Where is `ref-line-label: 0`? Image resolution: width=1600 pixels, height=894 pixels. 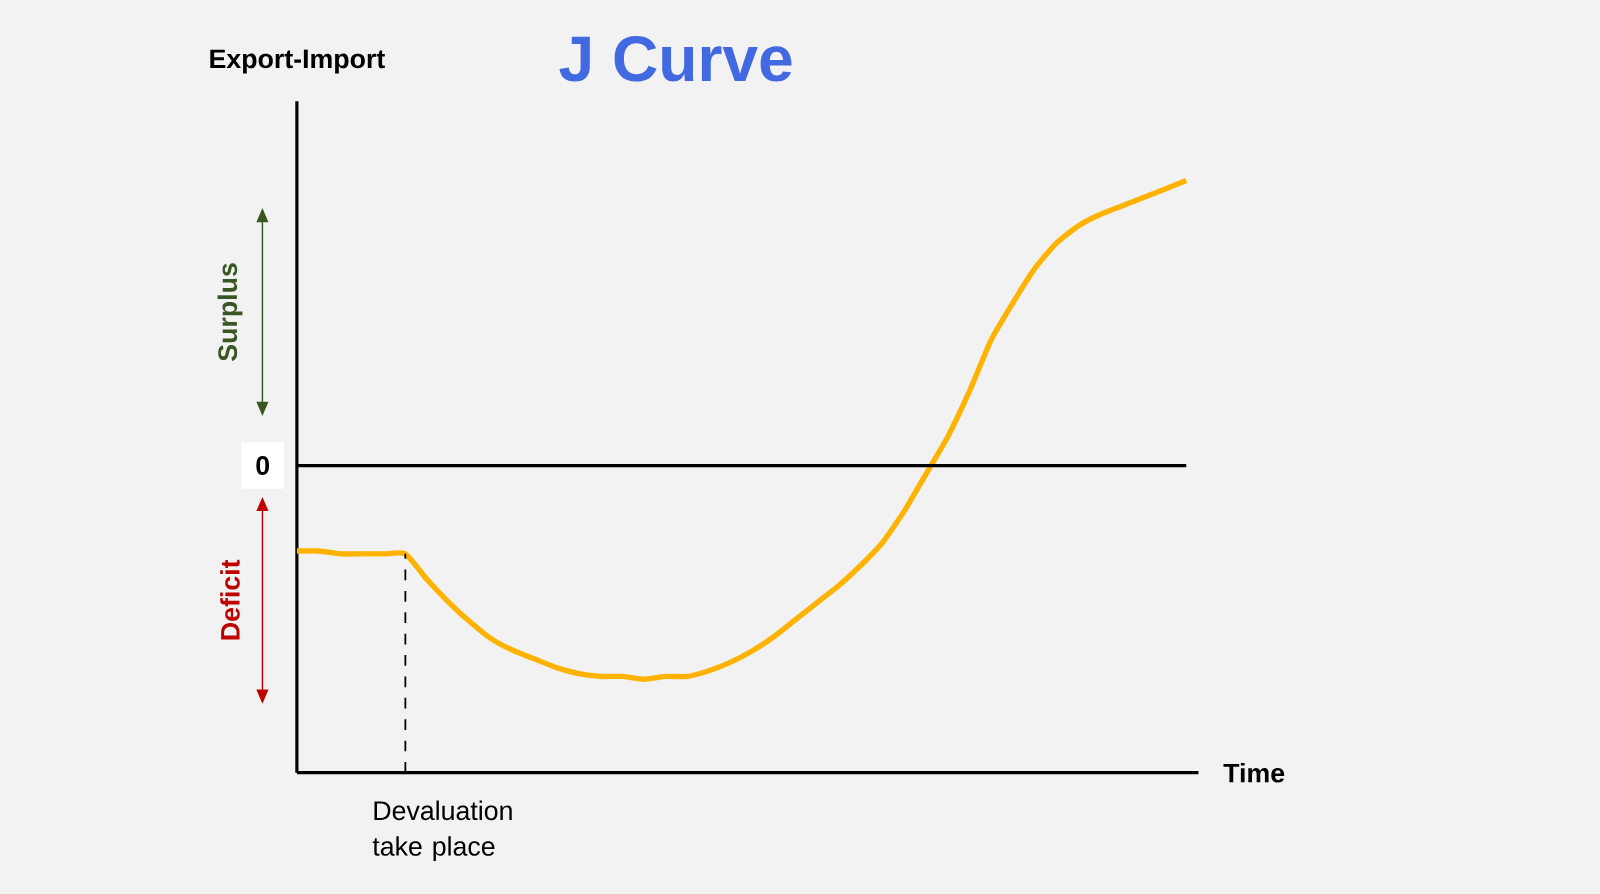
ref-line-label: 0 is located at coordinates (263, 465).